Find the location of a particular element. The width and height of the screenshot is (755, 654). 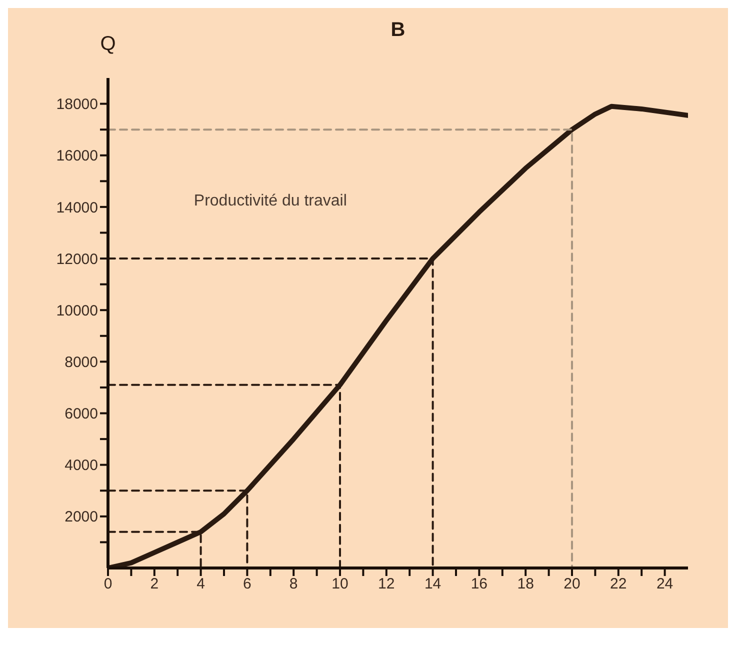

annotation: Productivité du travail is located at coordinates (270, 201).